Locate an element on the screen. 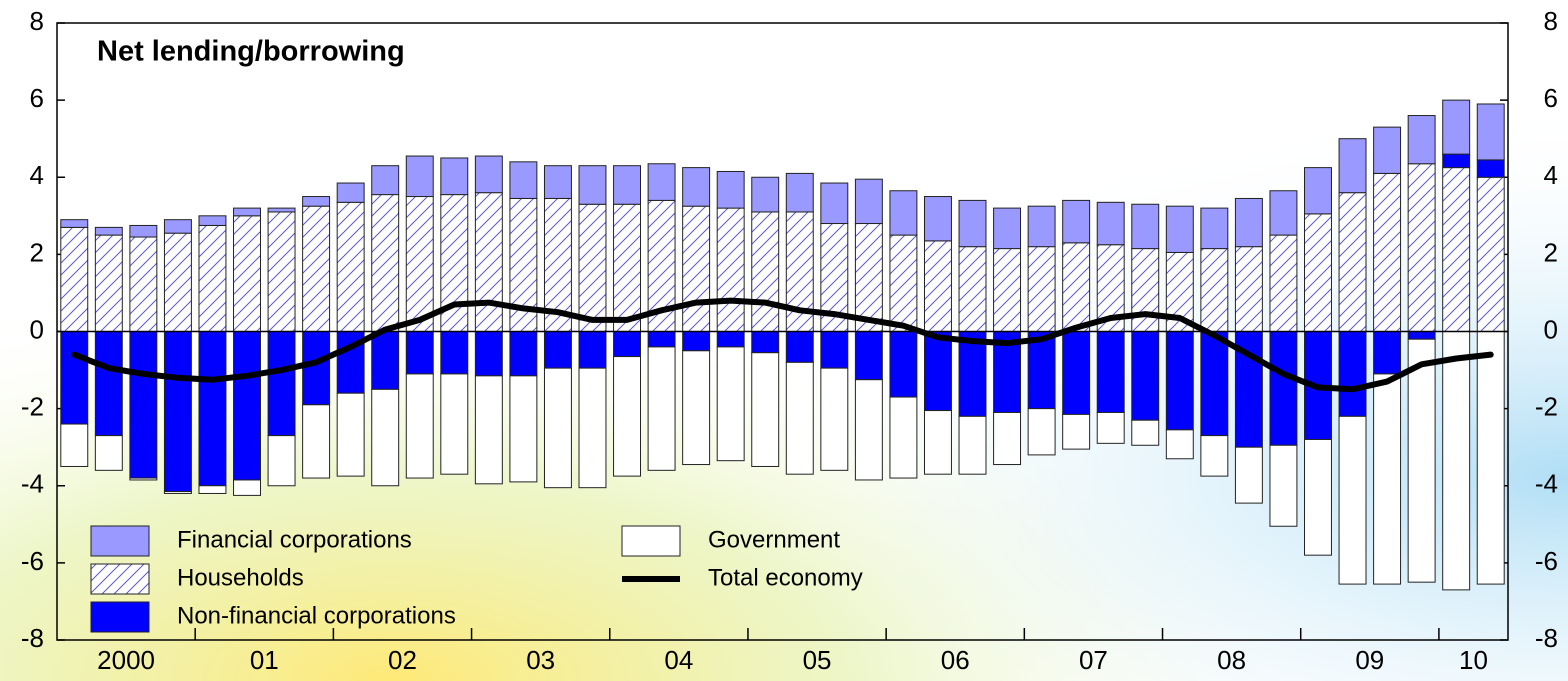  x-tick-label: 08 is located at coordinates (1231, 660).